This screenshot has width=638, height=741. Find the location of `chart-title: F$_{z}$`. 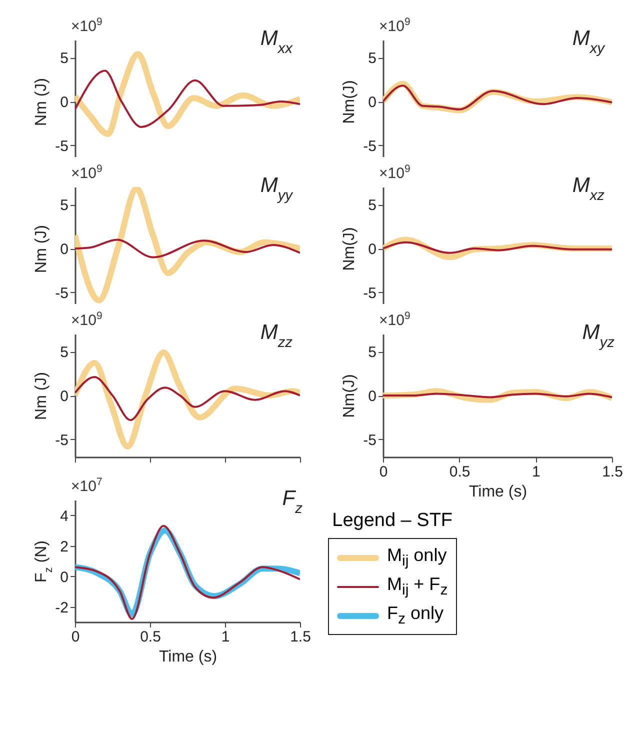

chart-title: F$_{z}$ is located at coordinates (293, 502).